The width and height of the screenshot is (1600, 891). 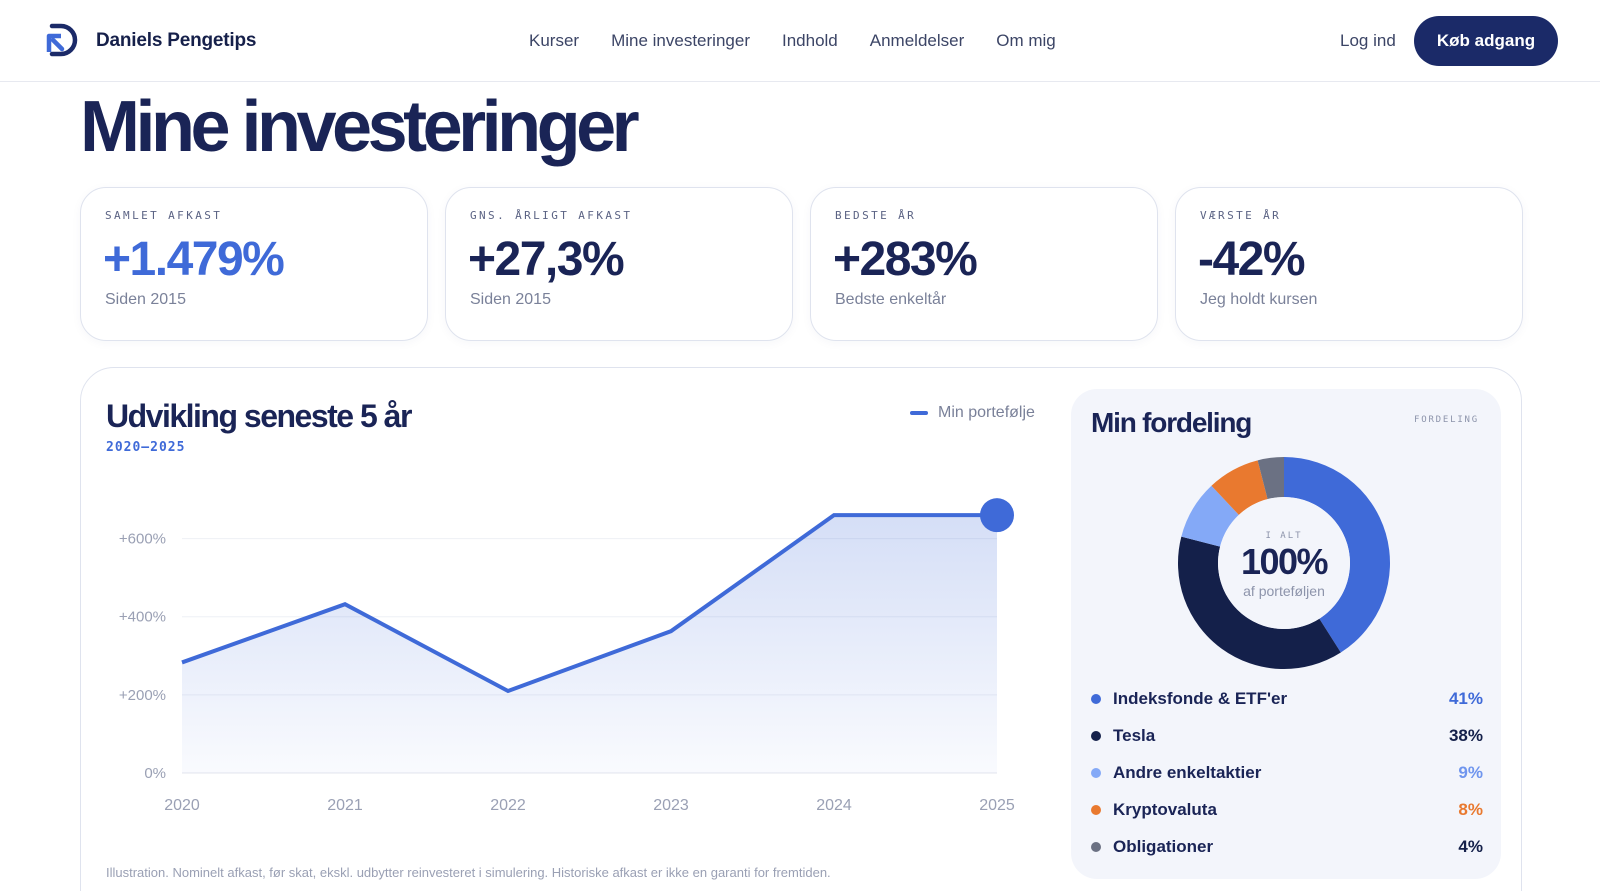 What do you see at coordinates (1200, 698) in the screenshot?
I see `allocation-name: Indeksfonde & ETF'er` at bounding box center [1200, 698].